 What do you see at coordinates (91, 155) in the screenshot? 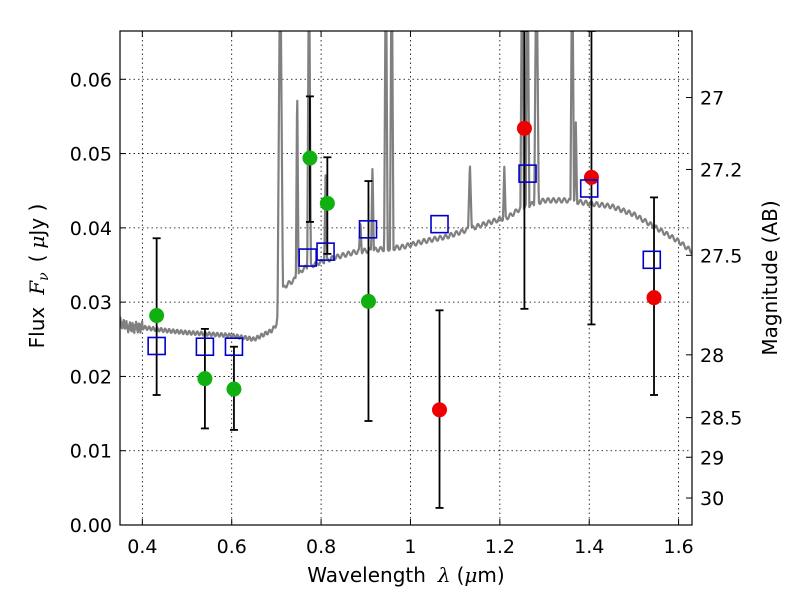
I see `y-tick-label-5: 0.05` at bounding box center [91, 155].